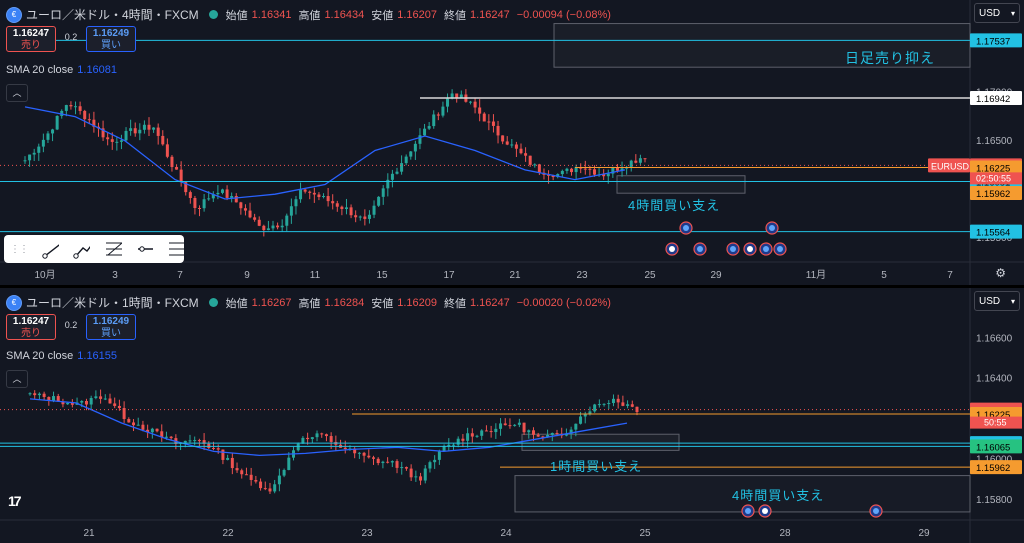  I want to click on price-tag-label: 1.16225, so click(993, 415).